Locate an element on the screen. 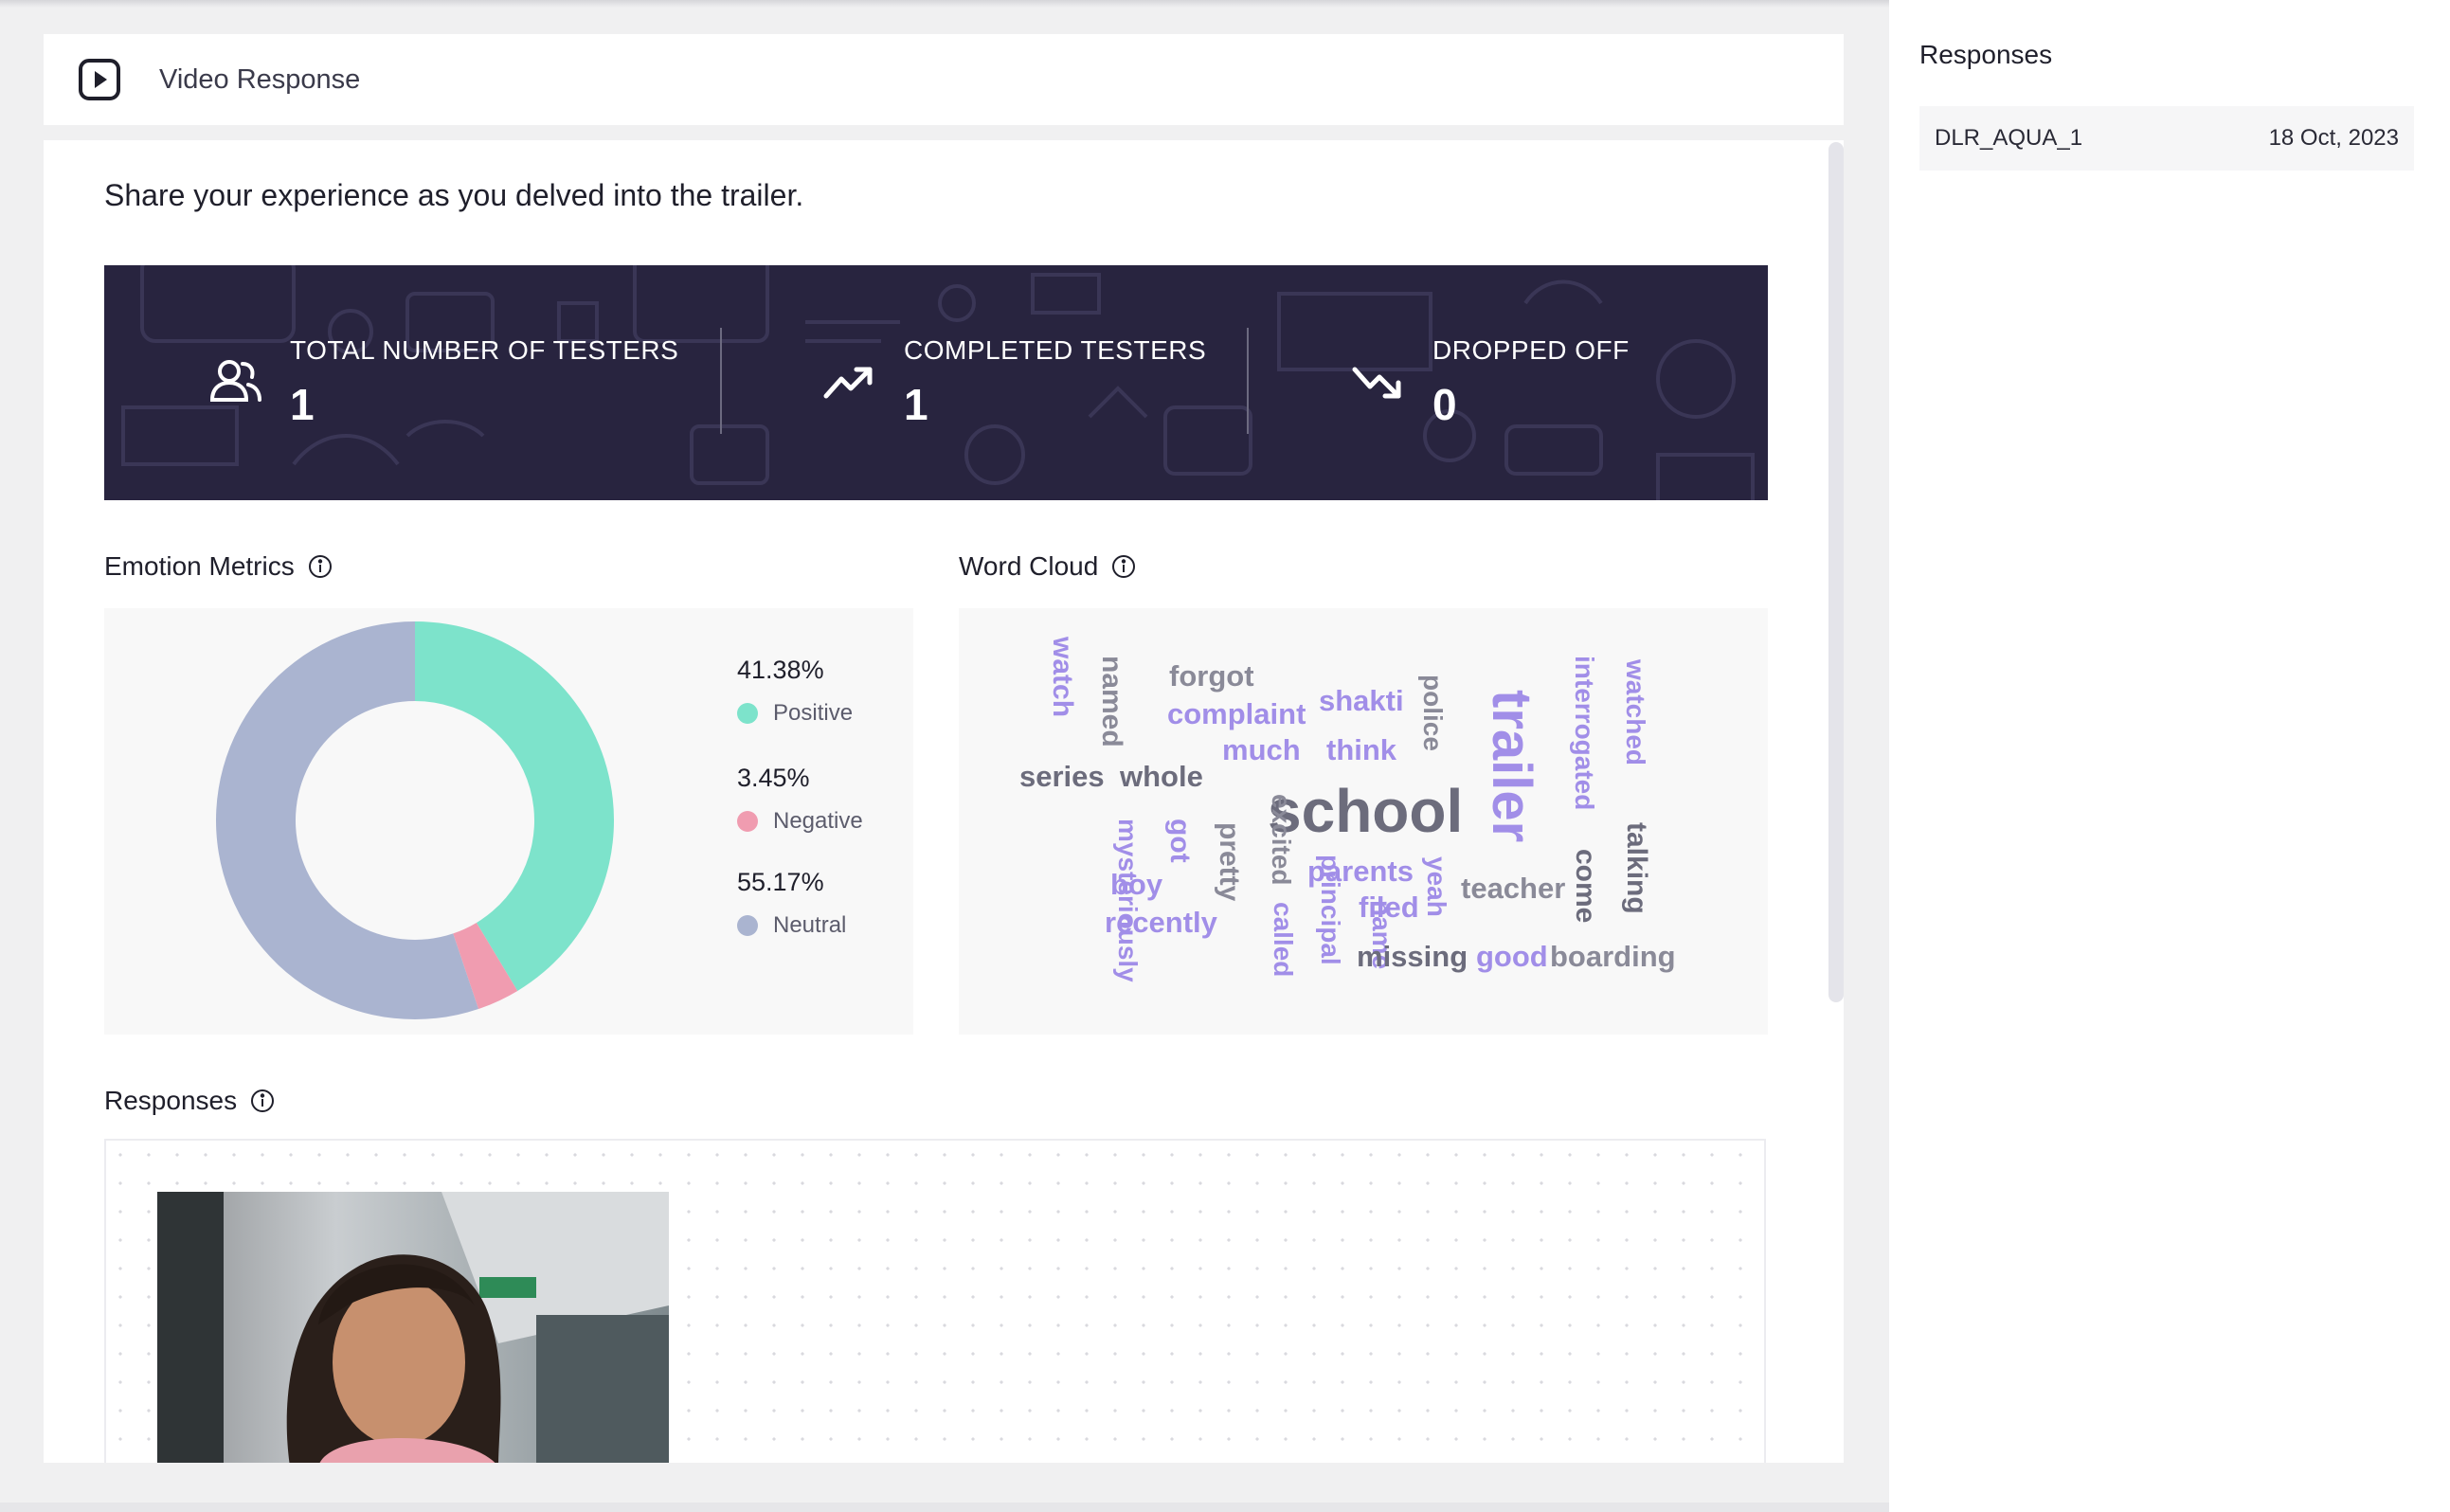 Image resolution: width=2450 pixels, height=1512 pixels. word: named is located at coordinates (1111, 701).